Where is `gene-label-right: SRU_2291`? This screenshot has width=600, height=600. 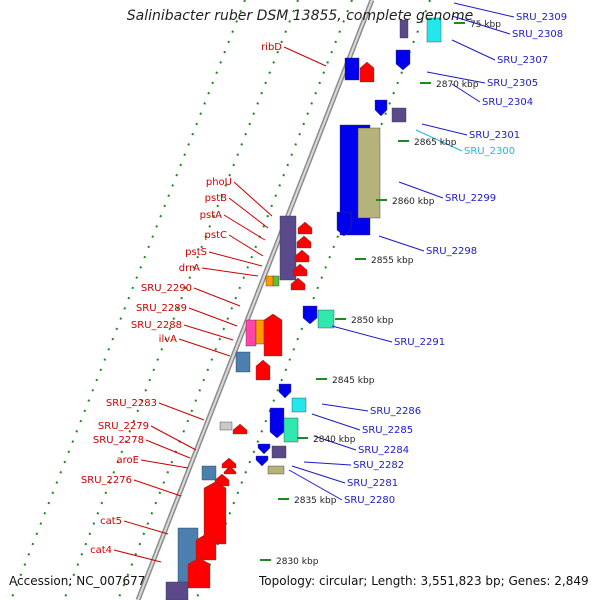 gene-label-right: SRU_2291 is located at coordinates (419, 342).